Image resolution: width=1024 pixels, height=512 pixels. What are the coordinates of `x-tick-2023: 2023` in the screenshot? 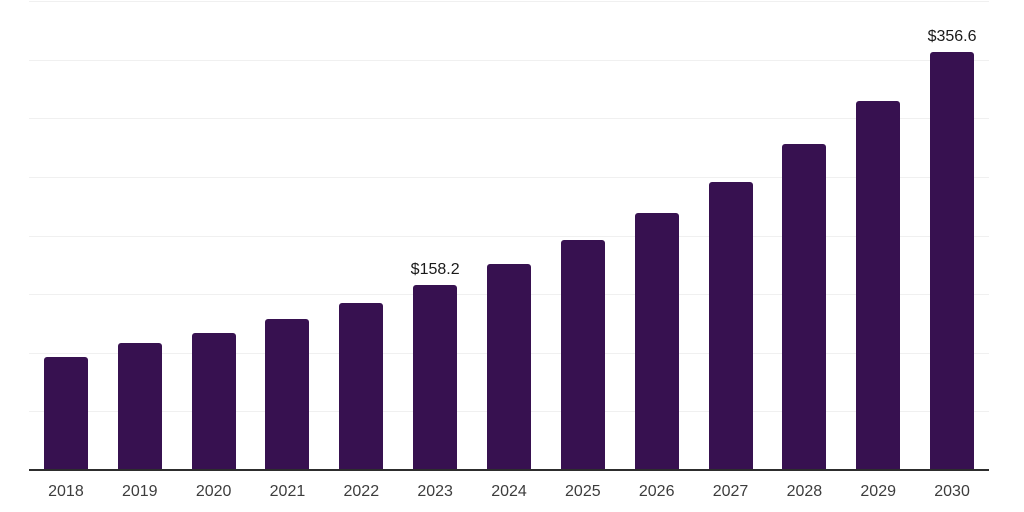 It's located at (435, 491).